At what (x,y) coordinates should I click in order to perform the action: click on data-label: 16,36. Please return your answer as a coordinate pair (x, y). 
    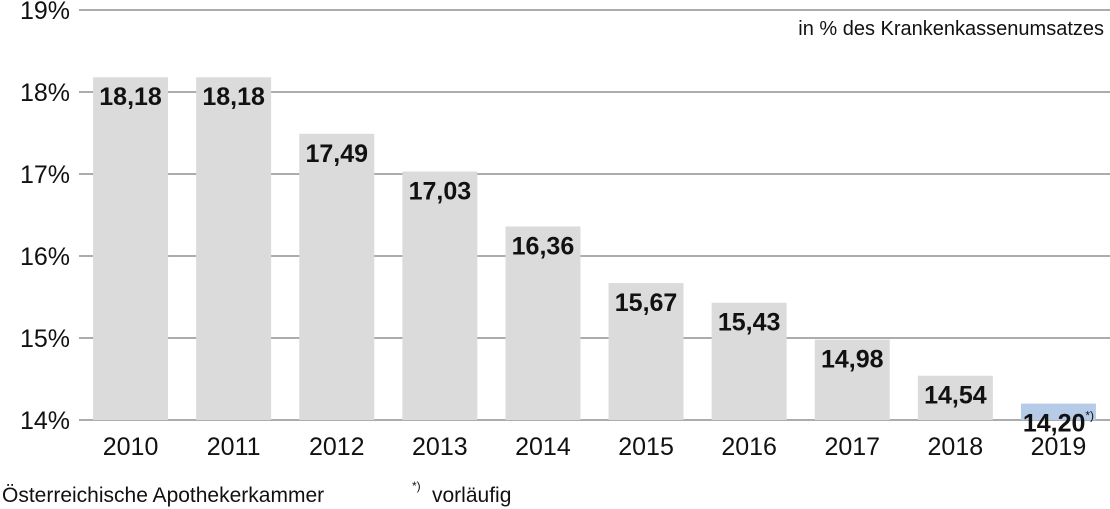
    Looking at the image, I should click on (543, 246).